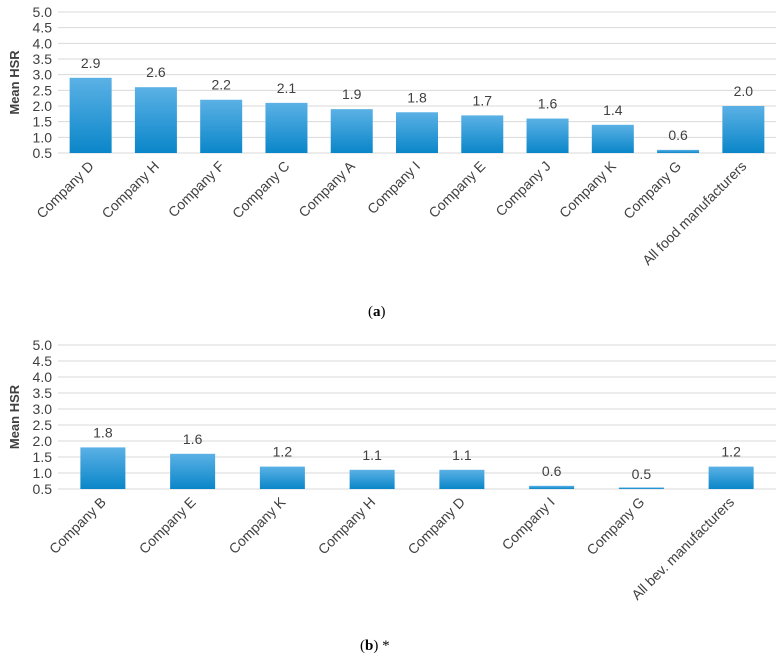  Describe the element at coordinates (77, 525) in the screenshot. I see `x-category-label: Company B` at that location.